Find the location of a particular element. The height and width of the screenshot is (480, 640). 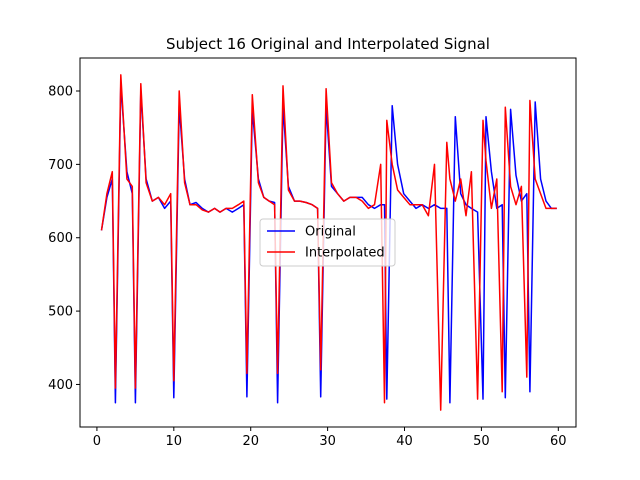

y-tick-label: 500 is located at coordinates (60, 312).